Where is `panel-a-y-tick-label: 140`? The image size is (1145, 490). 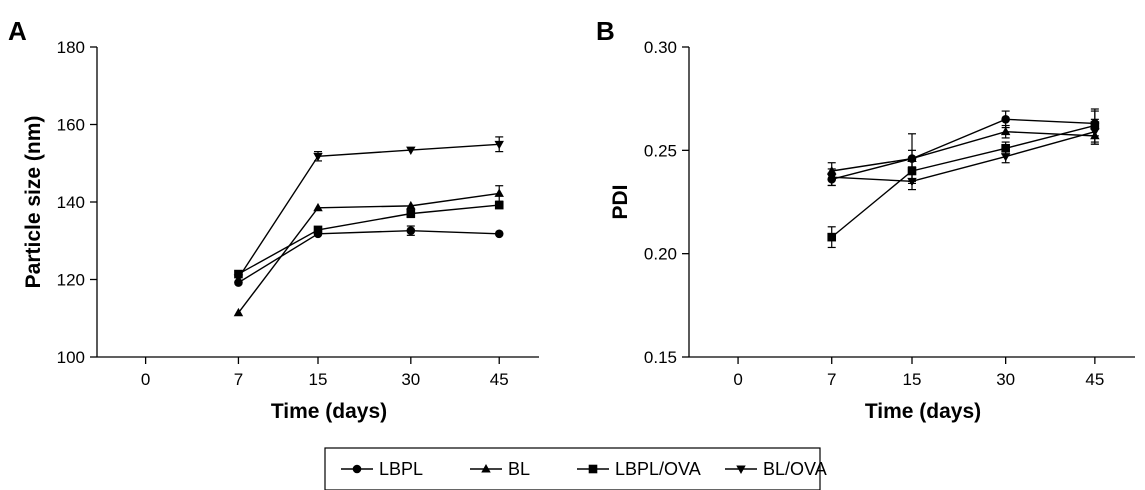 panel-a-y-tick-label: 140 is located at coordinates (71, 202).